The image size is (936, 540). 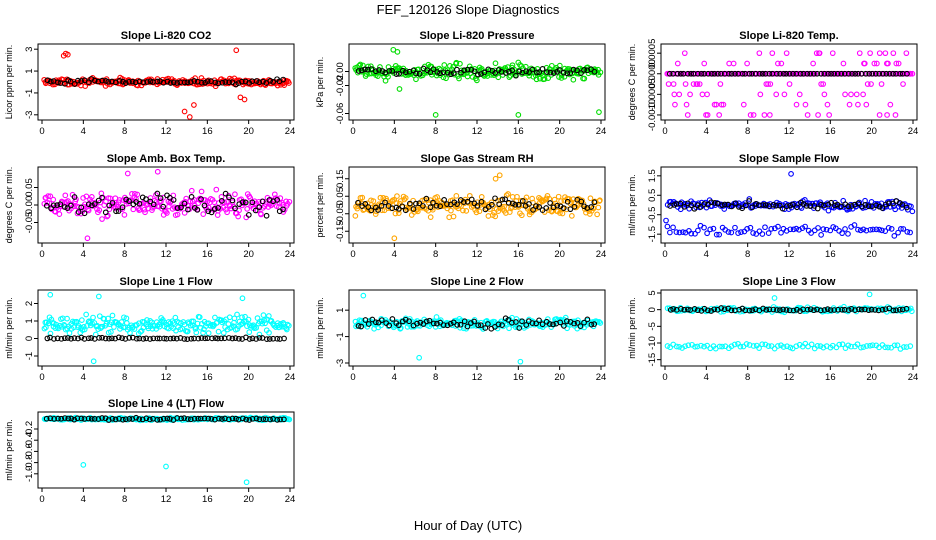 I want to click on y-tick-label: 1.5, so click(x=652, y=175).